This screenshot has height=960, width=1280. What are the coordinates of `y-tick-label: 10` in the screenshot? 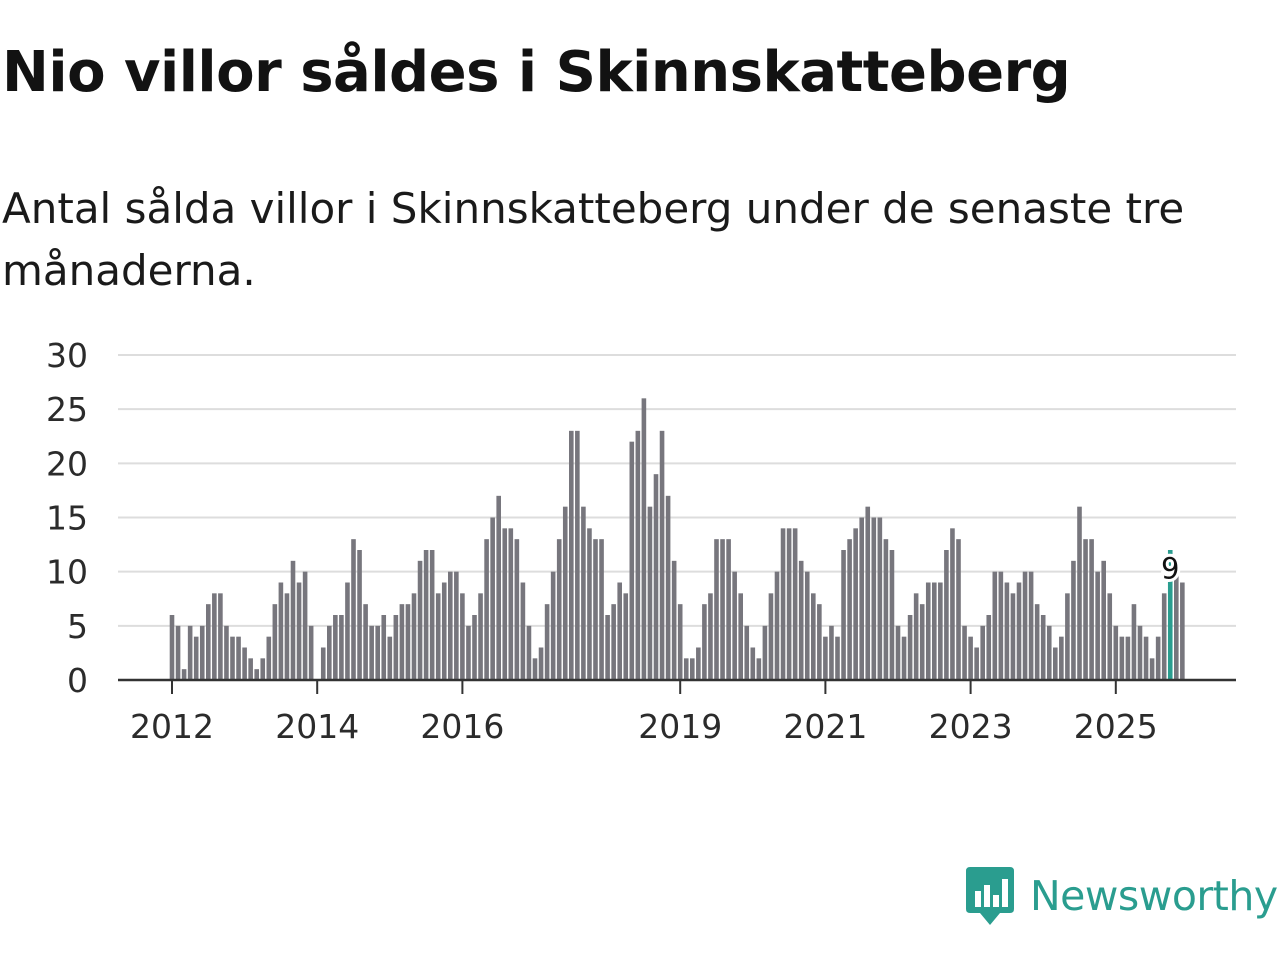 It's located at (67, 572).